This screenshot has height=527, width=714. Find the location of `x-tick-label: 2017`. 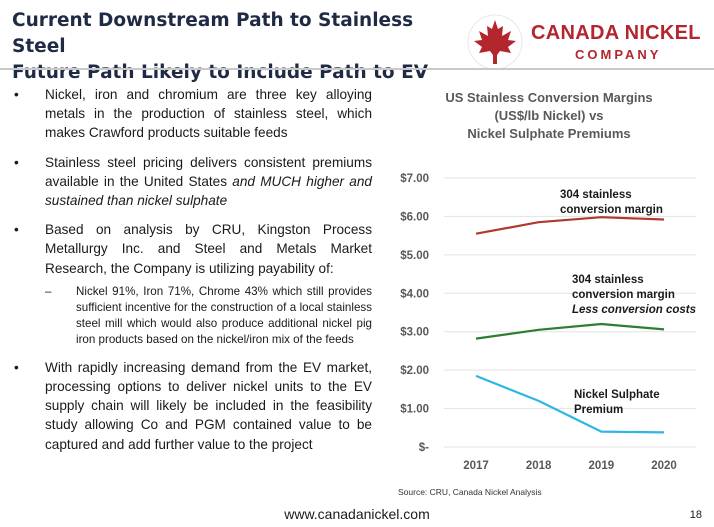

x-tick-label: 2017 is located at coordinates (476, 466).